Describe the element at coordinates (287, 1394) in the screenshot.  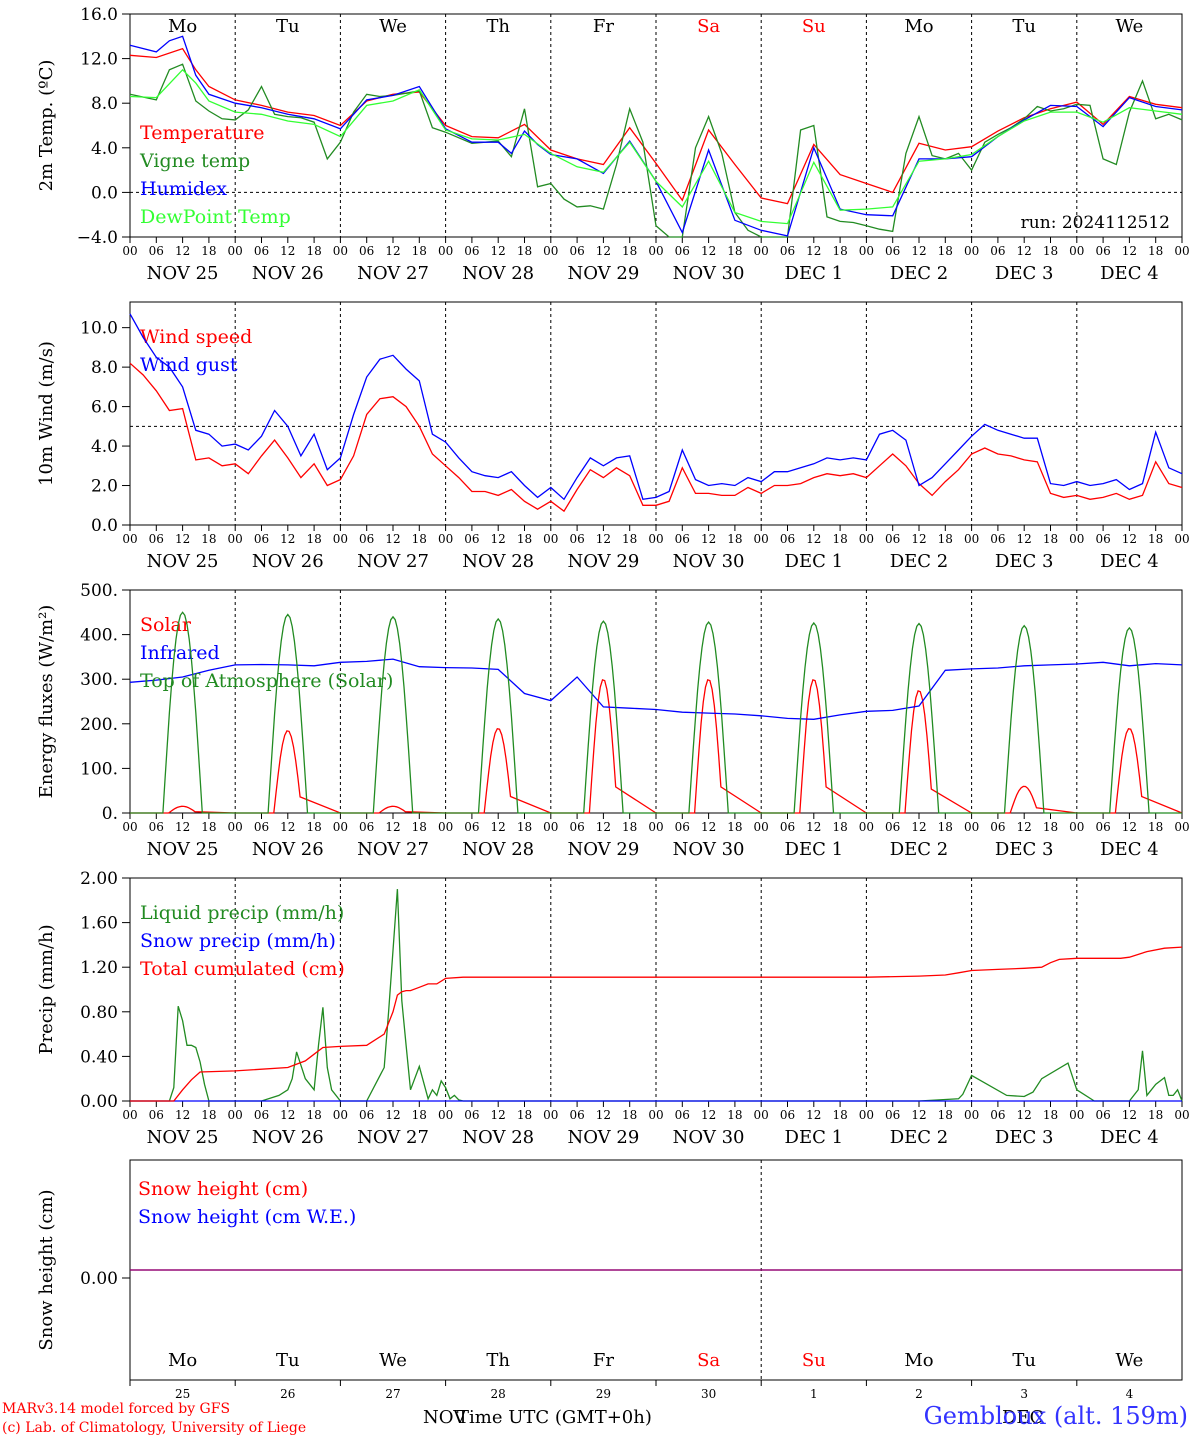
I see `day-number-label: 26` at that location.